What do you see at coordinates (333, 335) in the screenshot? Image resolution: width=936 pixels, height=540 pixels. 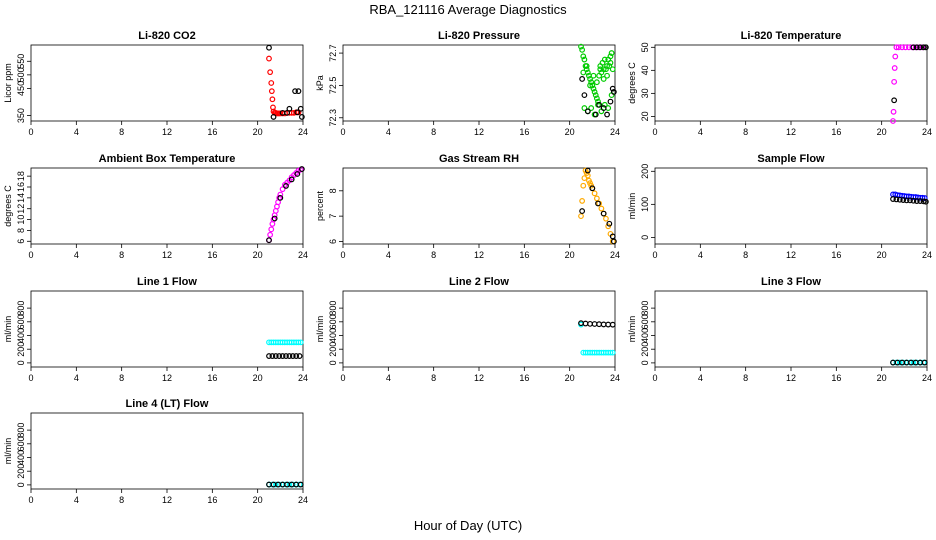 I see `y-tick-label: 400` at bounding box center [333, 335].